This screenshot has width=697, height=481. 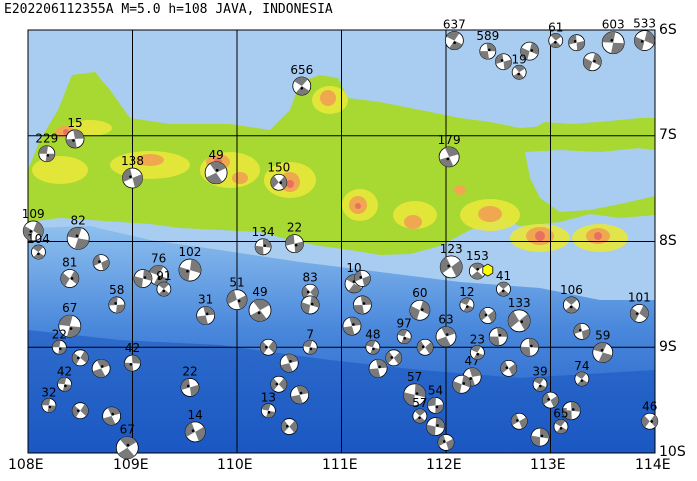 I want to click on event-epicenter-marker, so click(x=488, y=270).